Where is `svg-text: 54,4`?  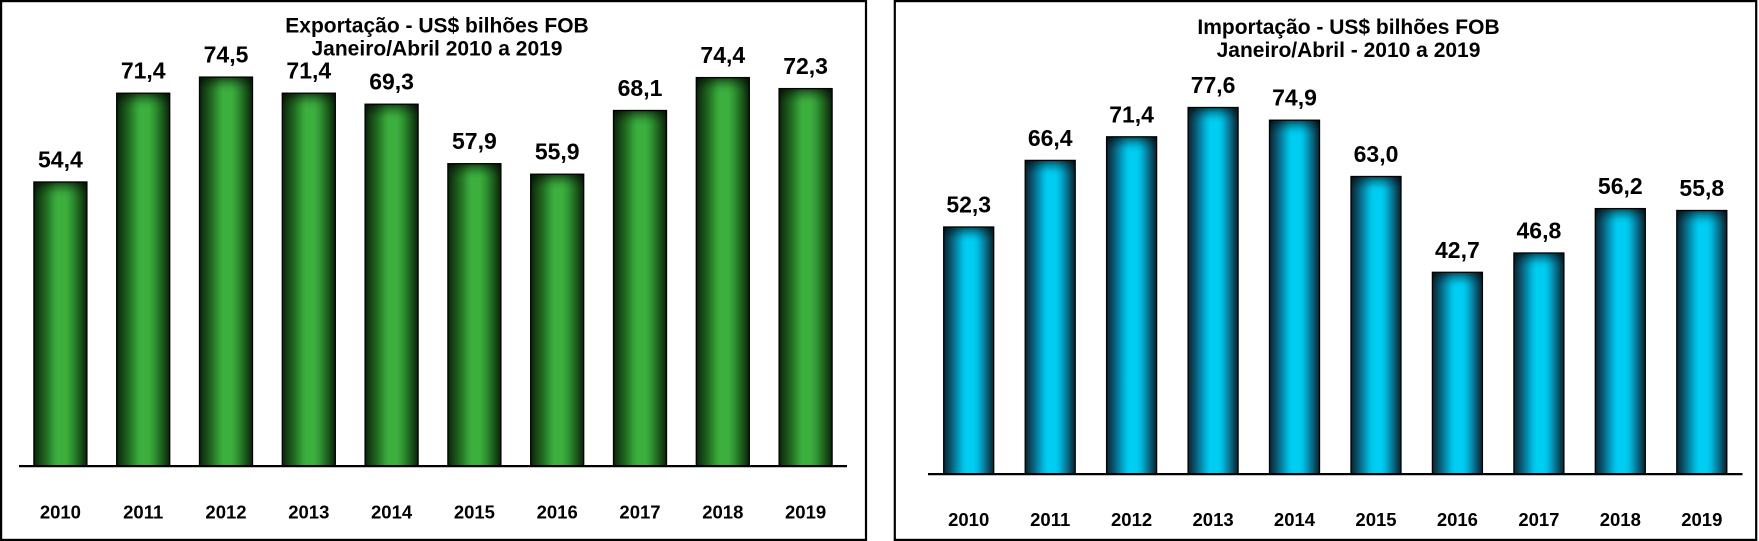
svg-text: 54,4 is located at coordinates (60, 160).